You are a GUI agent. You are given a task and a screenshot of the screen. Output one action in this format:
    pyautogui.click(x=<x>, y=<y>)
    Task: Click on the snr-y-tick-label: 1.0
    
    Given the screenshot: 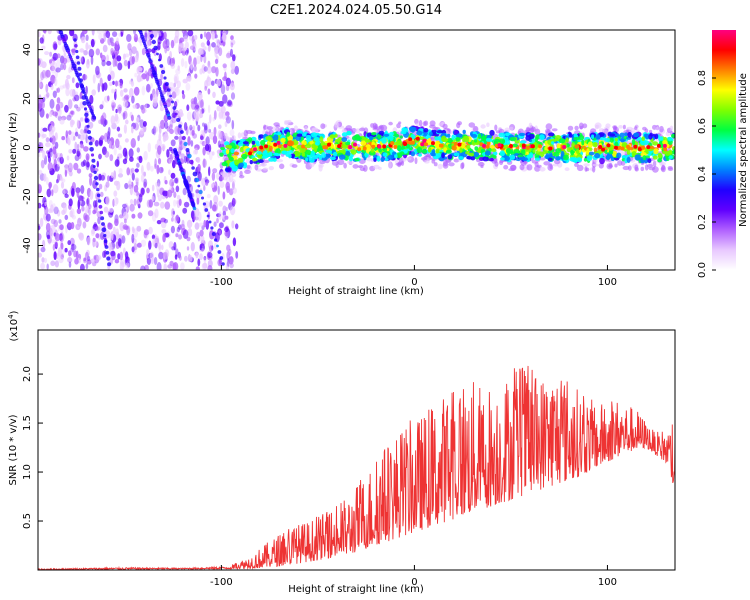 What is the action you would take?
    pyautogui.click(x=27, y=472)
    